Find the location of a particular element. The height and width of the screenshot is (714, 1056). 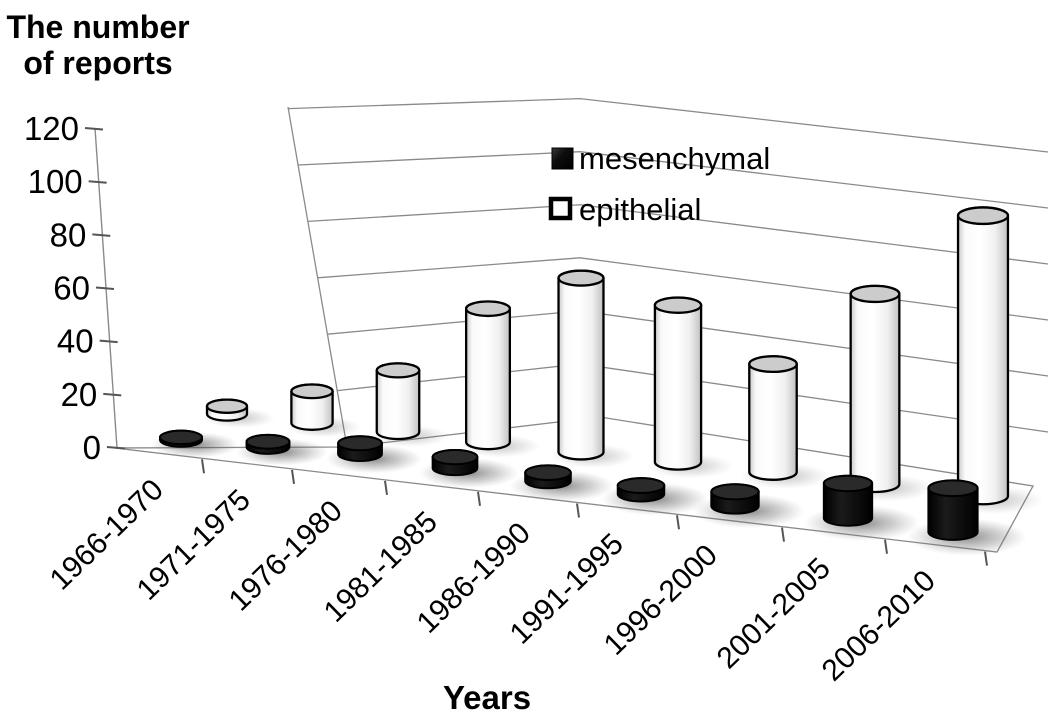

bar-epithelial-2001-2005 is located at coordinates (875, 389).